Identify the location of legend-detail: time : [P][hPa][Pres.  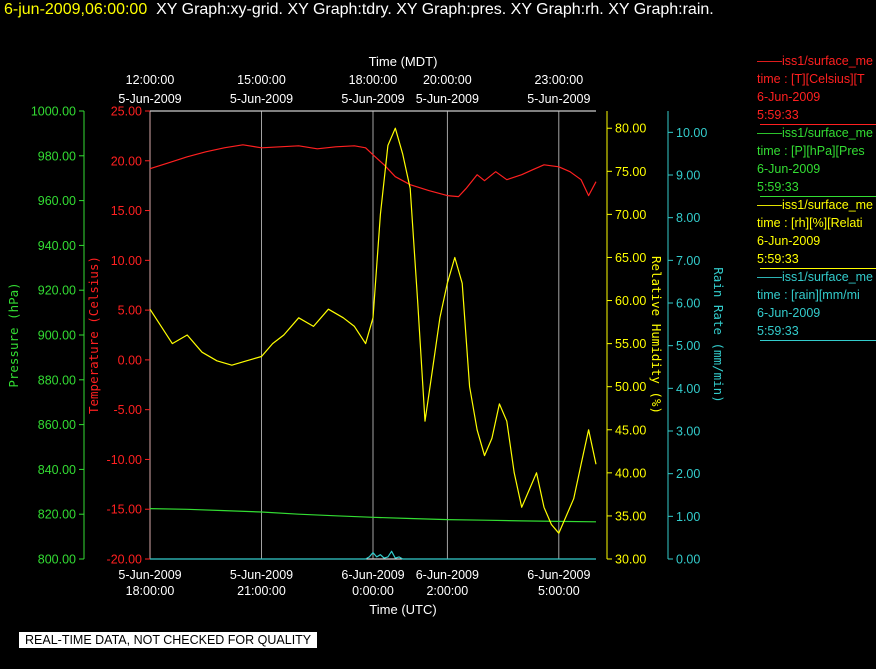
(811, 151).